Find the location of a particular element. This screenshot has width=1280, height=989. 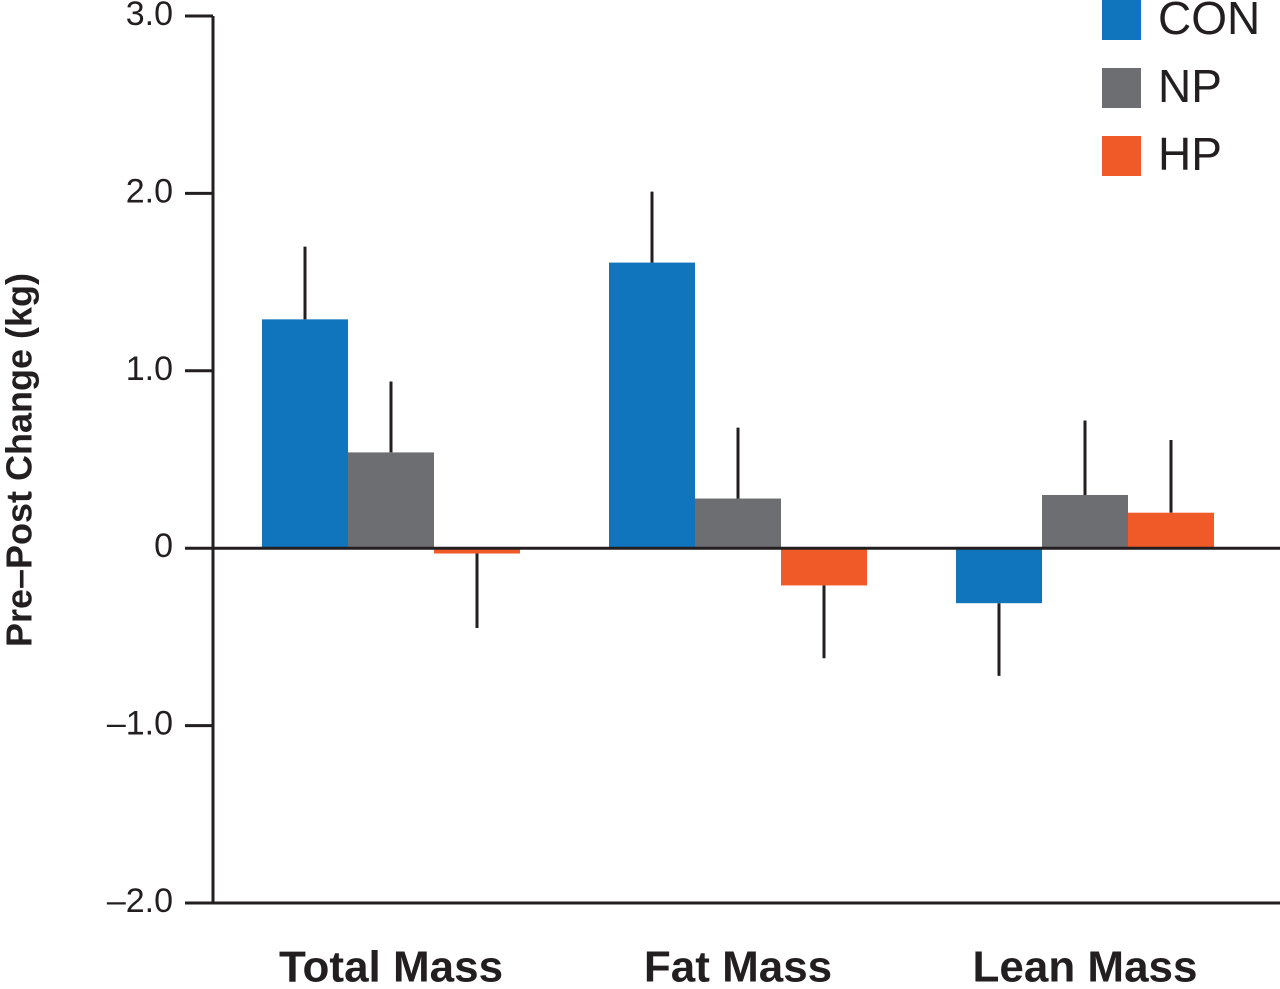

y-tick-label: 0 is located at coordinates (163, 546).